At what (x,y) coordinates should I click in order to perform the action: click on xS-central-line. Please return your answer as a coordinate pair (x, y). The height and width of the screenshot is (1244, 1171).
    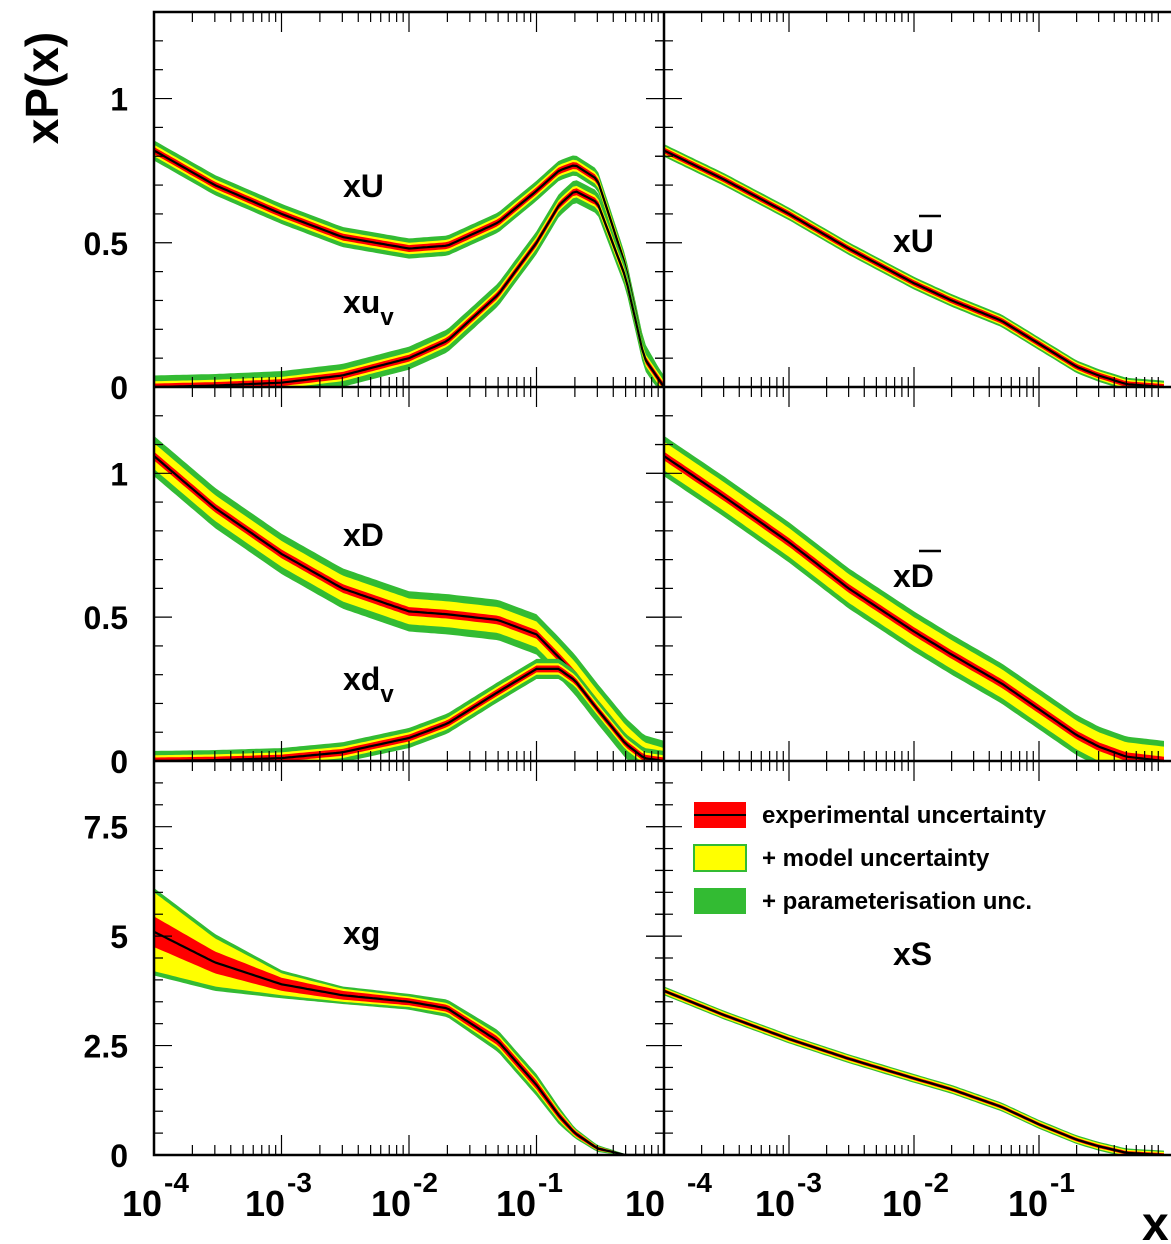
    Looking at the image, I should click on (914, 1072).